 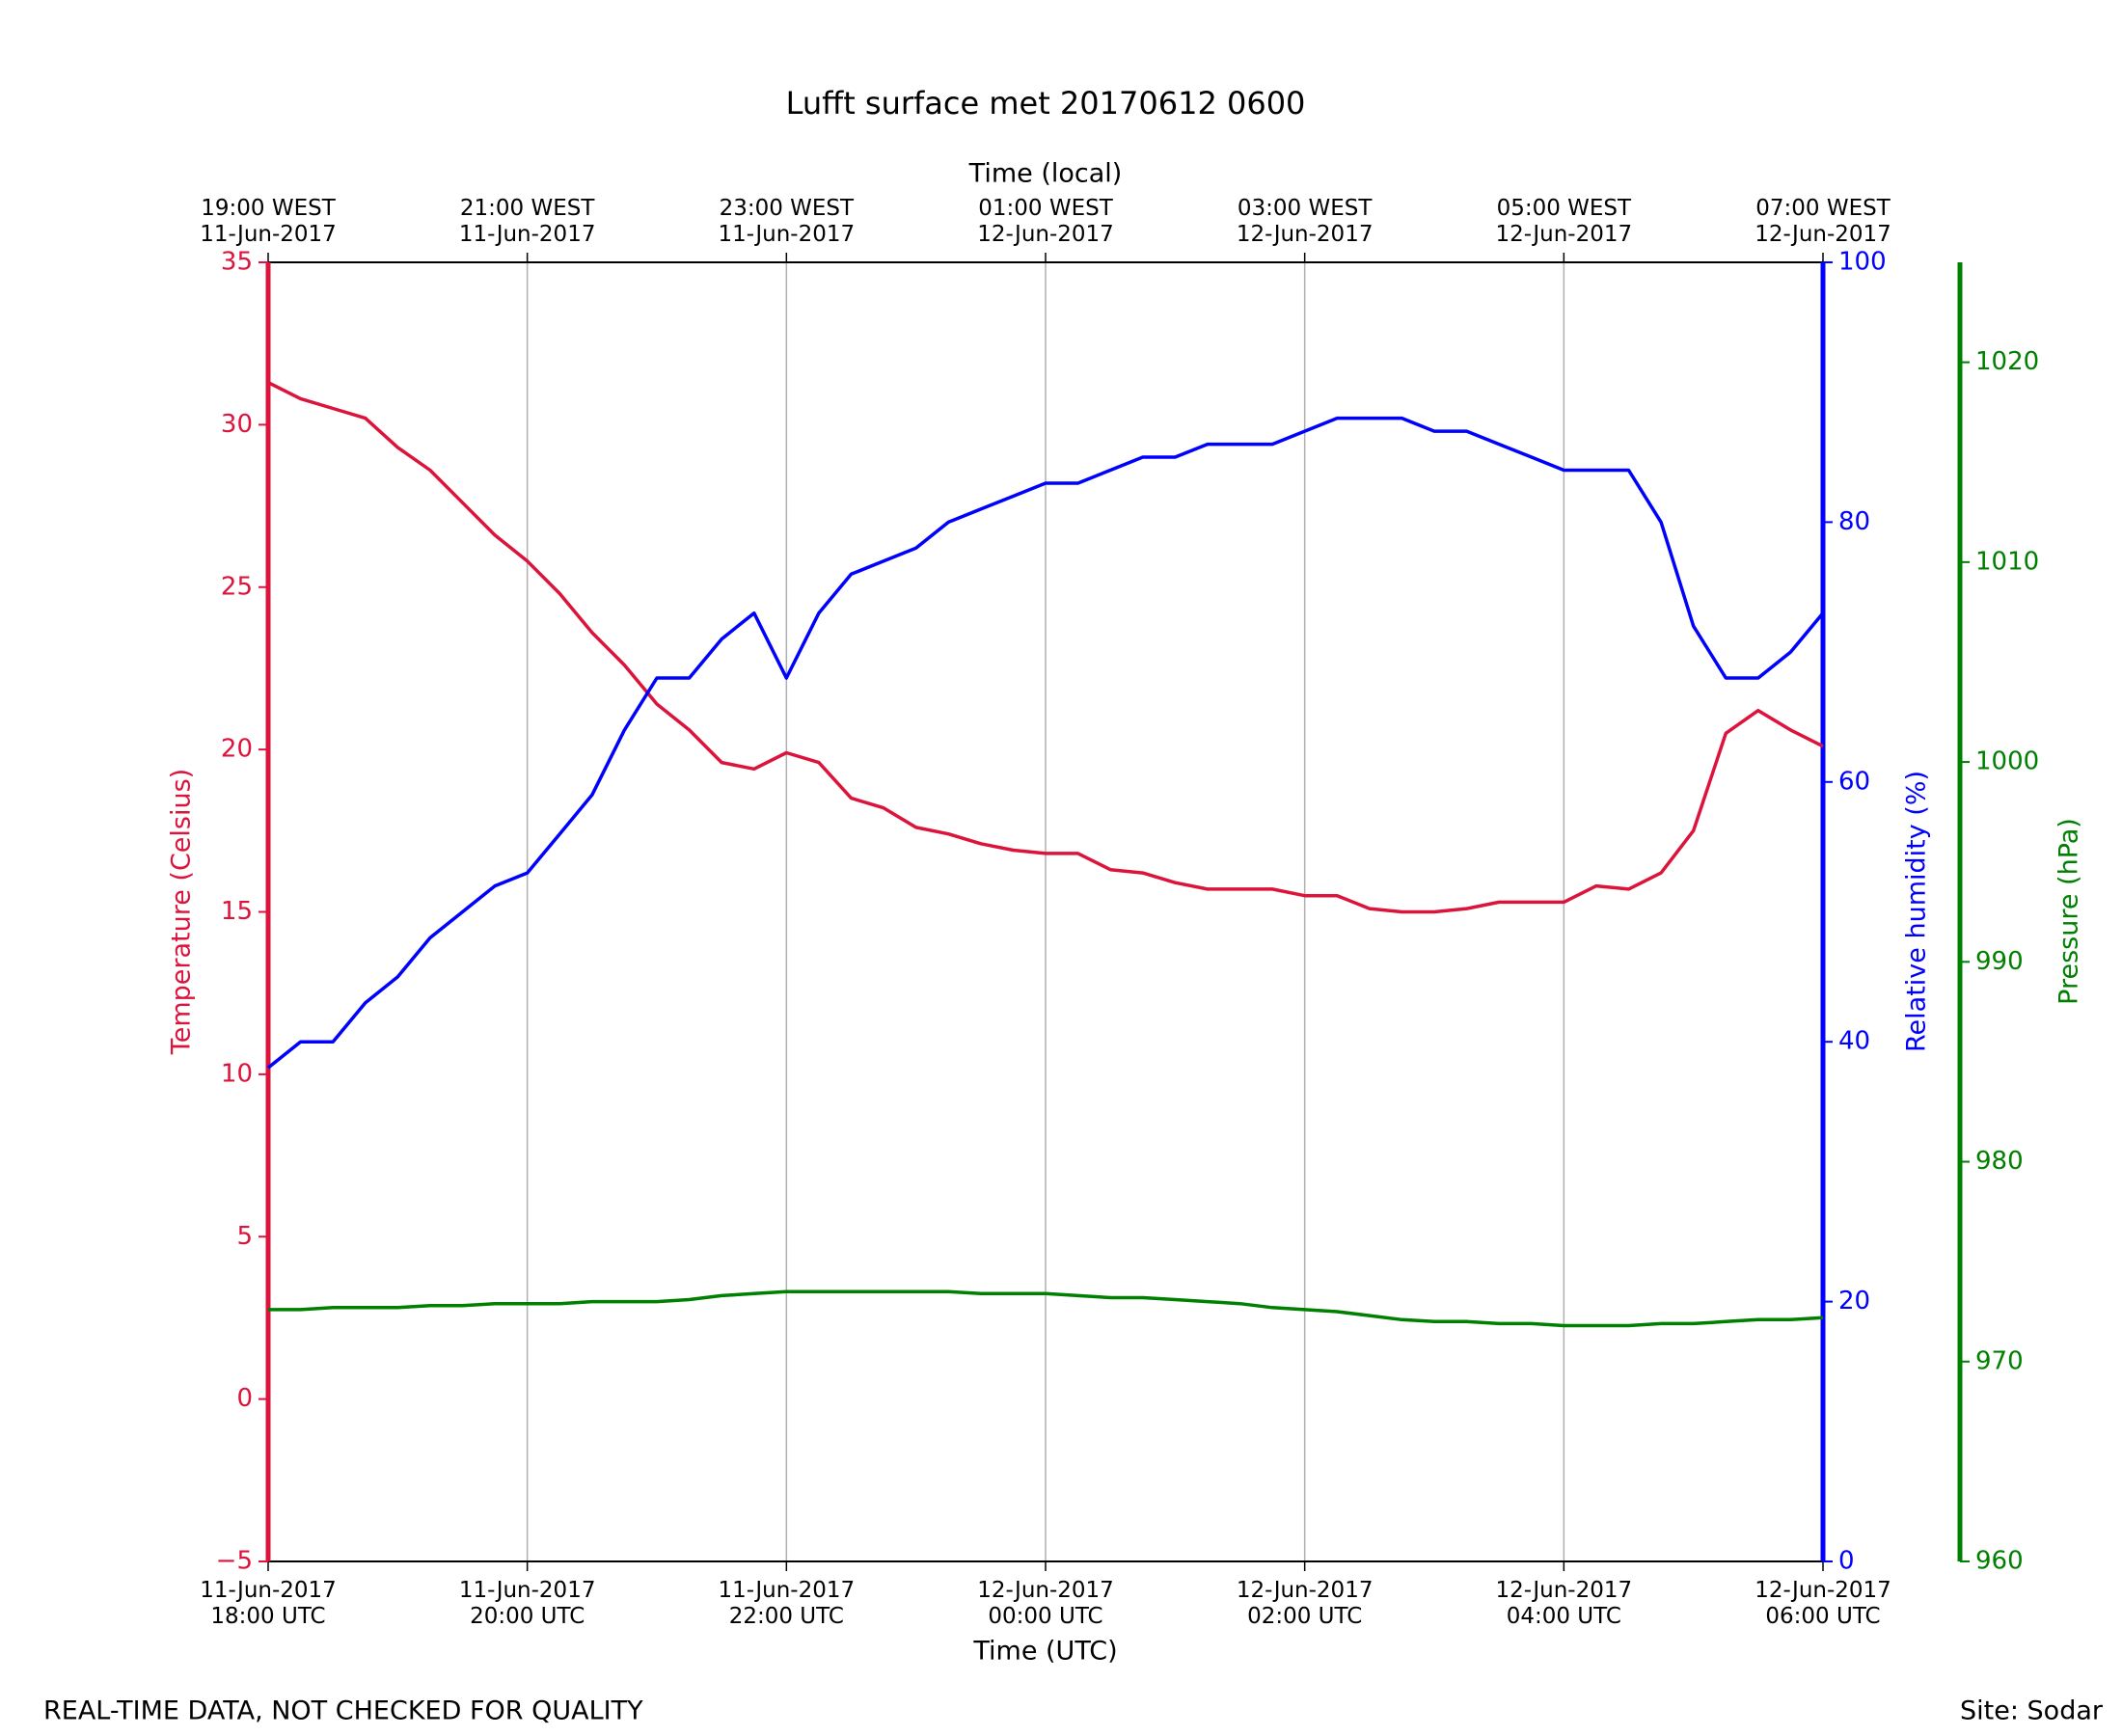 What do you see at coordinates (1045, 1652) in the screenshot?
I see `x-axis-label: Time (UTC)` at bounding box center [1045, 1652].